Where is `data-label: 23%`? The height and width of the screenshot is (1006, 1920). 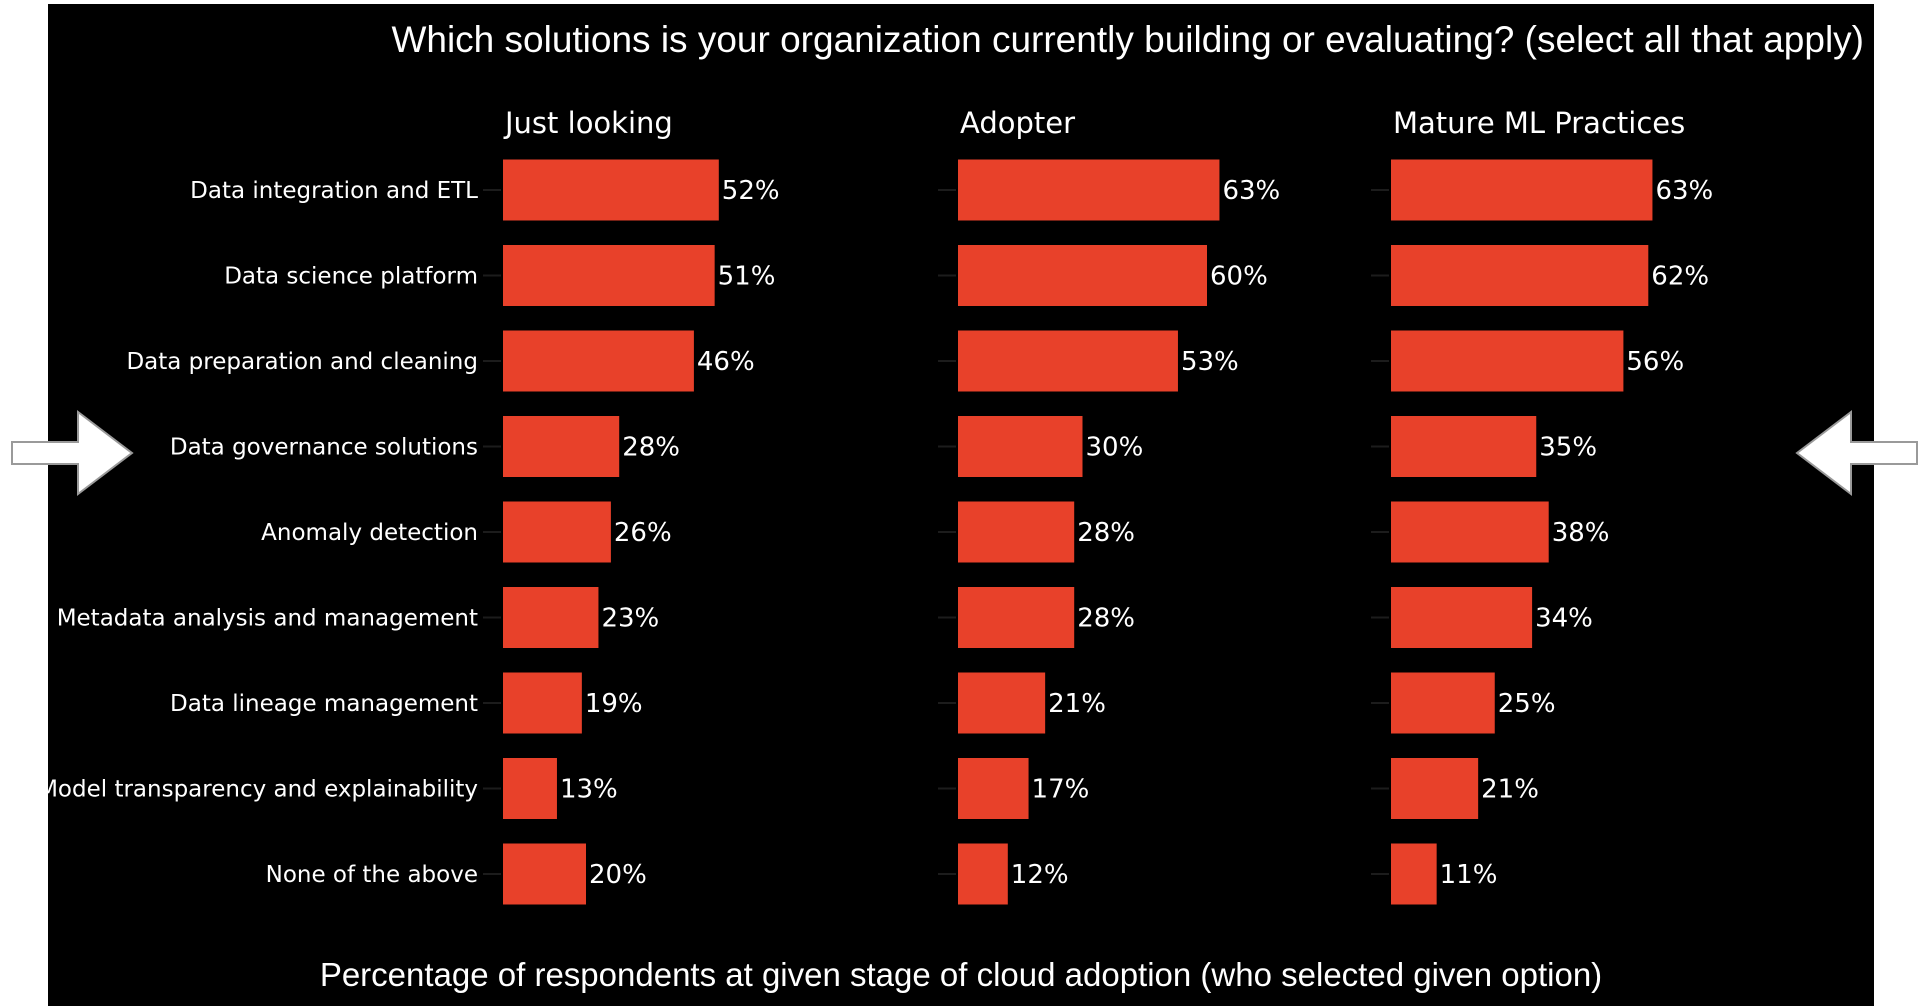 data-label: 23% is located at coordinates (630, 619).